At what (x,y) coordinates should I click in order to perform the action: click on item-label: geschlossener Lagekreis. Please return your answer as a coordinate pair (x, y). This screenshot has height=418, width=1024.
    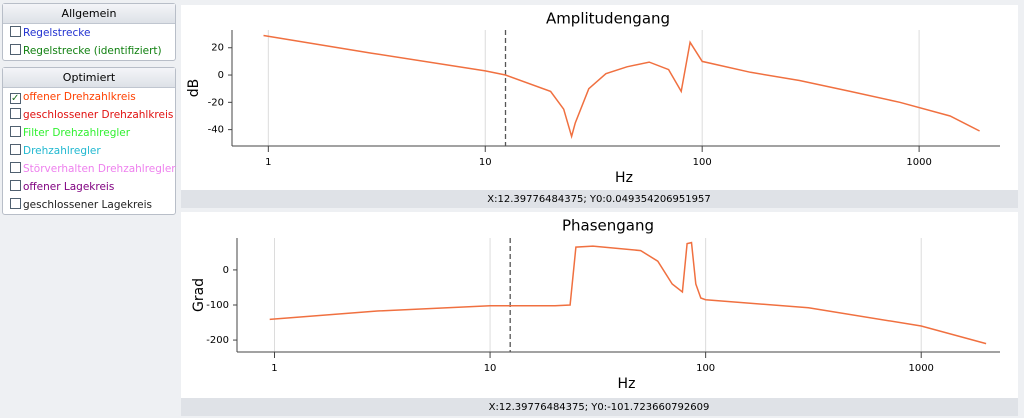
    Looking at the image, I should click on (87, 205).